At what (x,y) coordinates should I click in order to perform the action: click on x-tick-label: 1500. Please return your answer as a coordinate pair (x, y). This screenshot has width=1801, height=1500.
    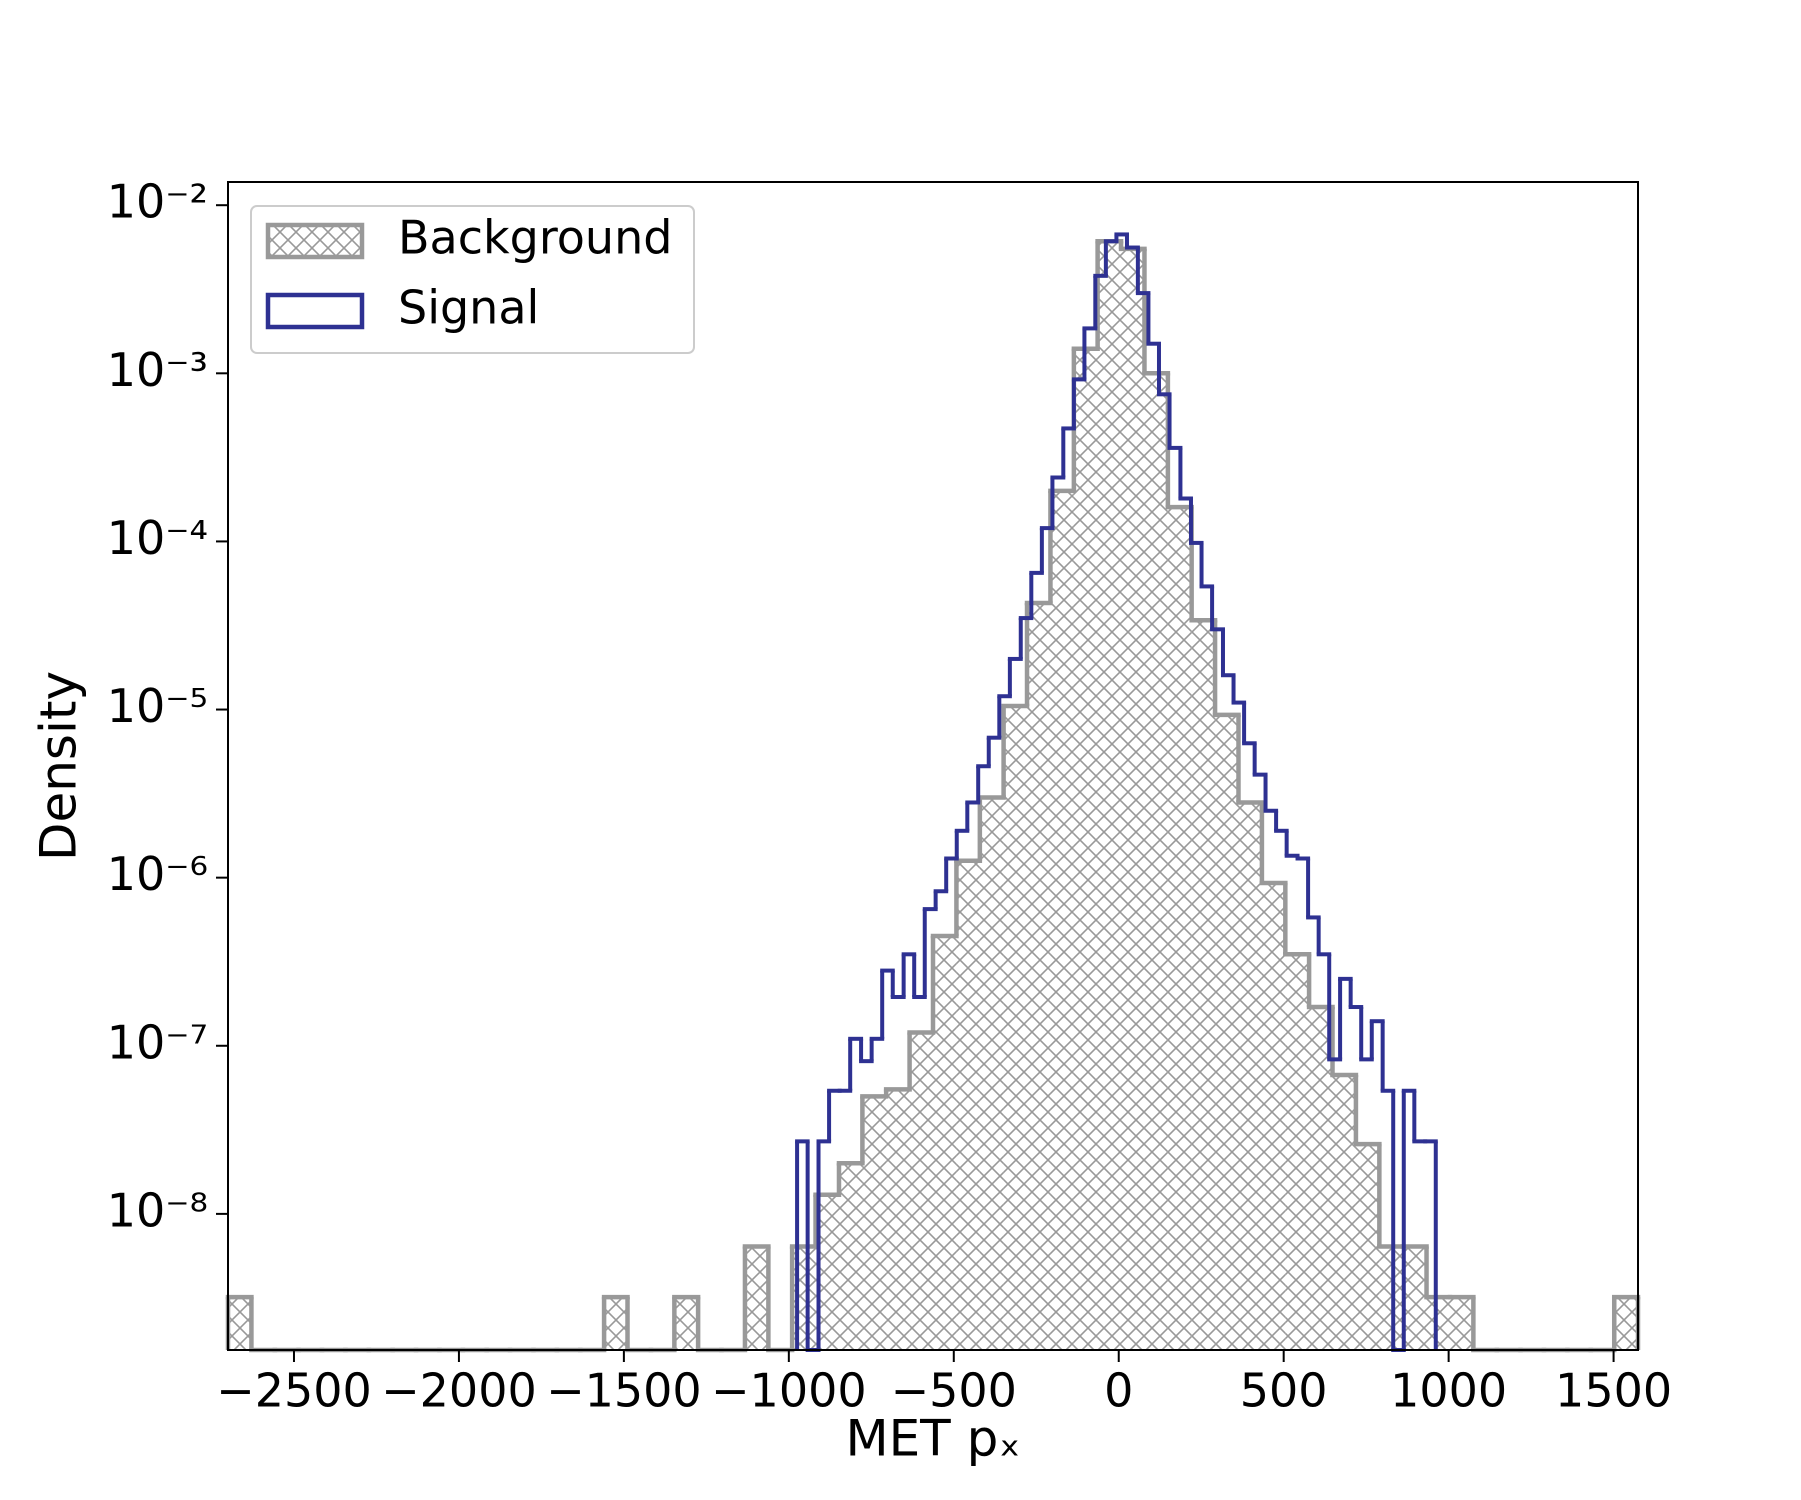
    Looking at the image, I should click on (1613, 1391).